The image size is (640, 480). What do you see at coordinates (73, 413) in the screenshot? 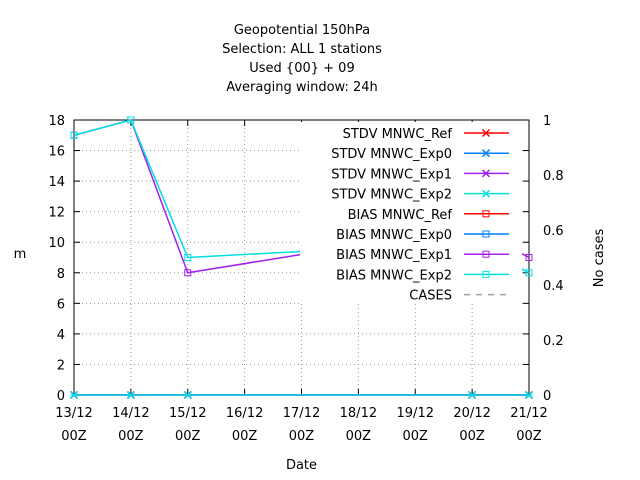
I see `x-tick-label-date: 13/12` at bounding box center [73, 413].